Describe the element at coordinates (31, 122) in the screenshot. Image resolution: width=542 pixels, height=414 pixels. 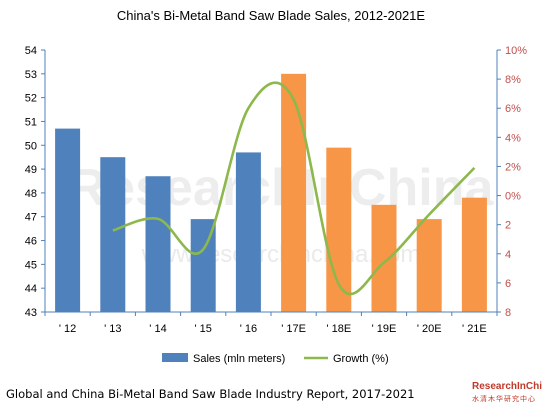
I see `left-tick-label: 51` at that location.